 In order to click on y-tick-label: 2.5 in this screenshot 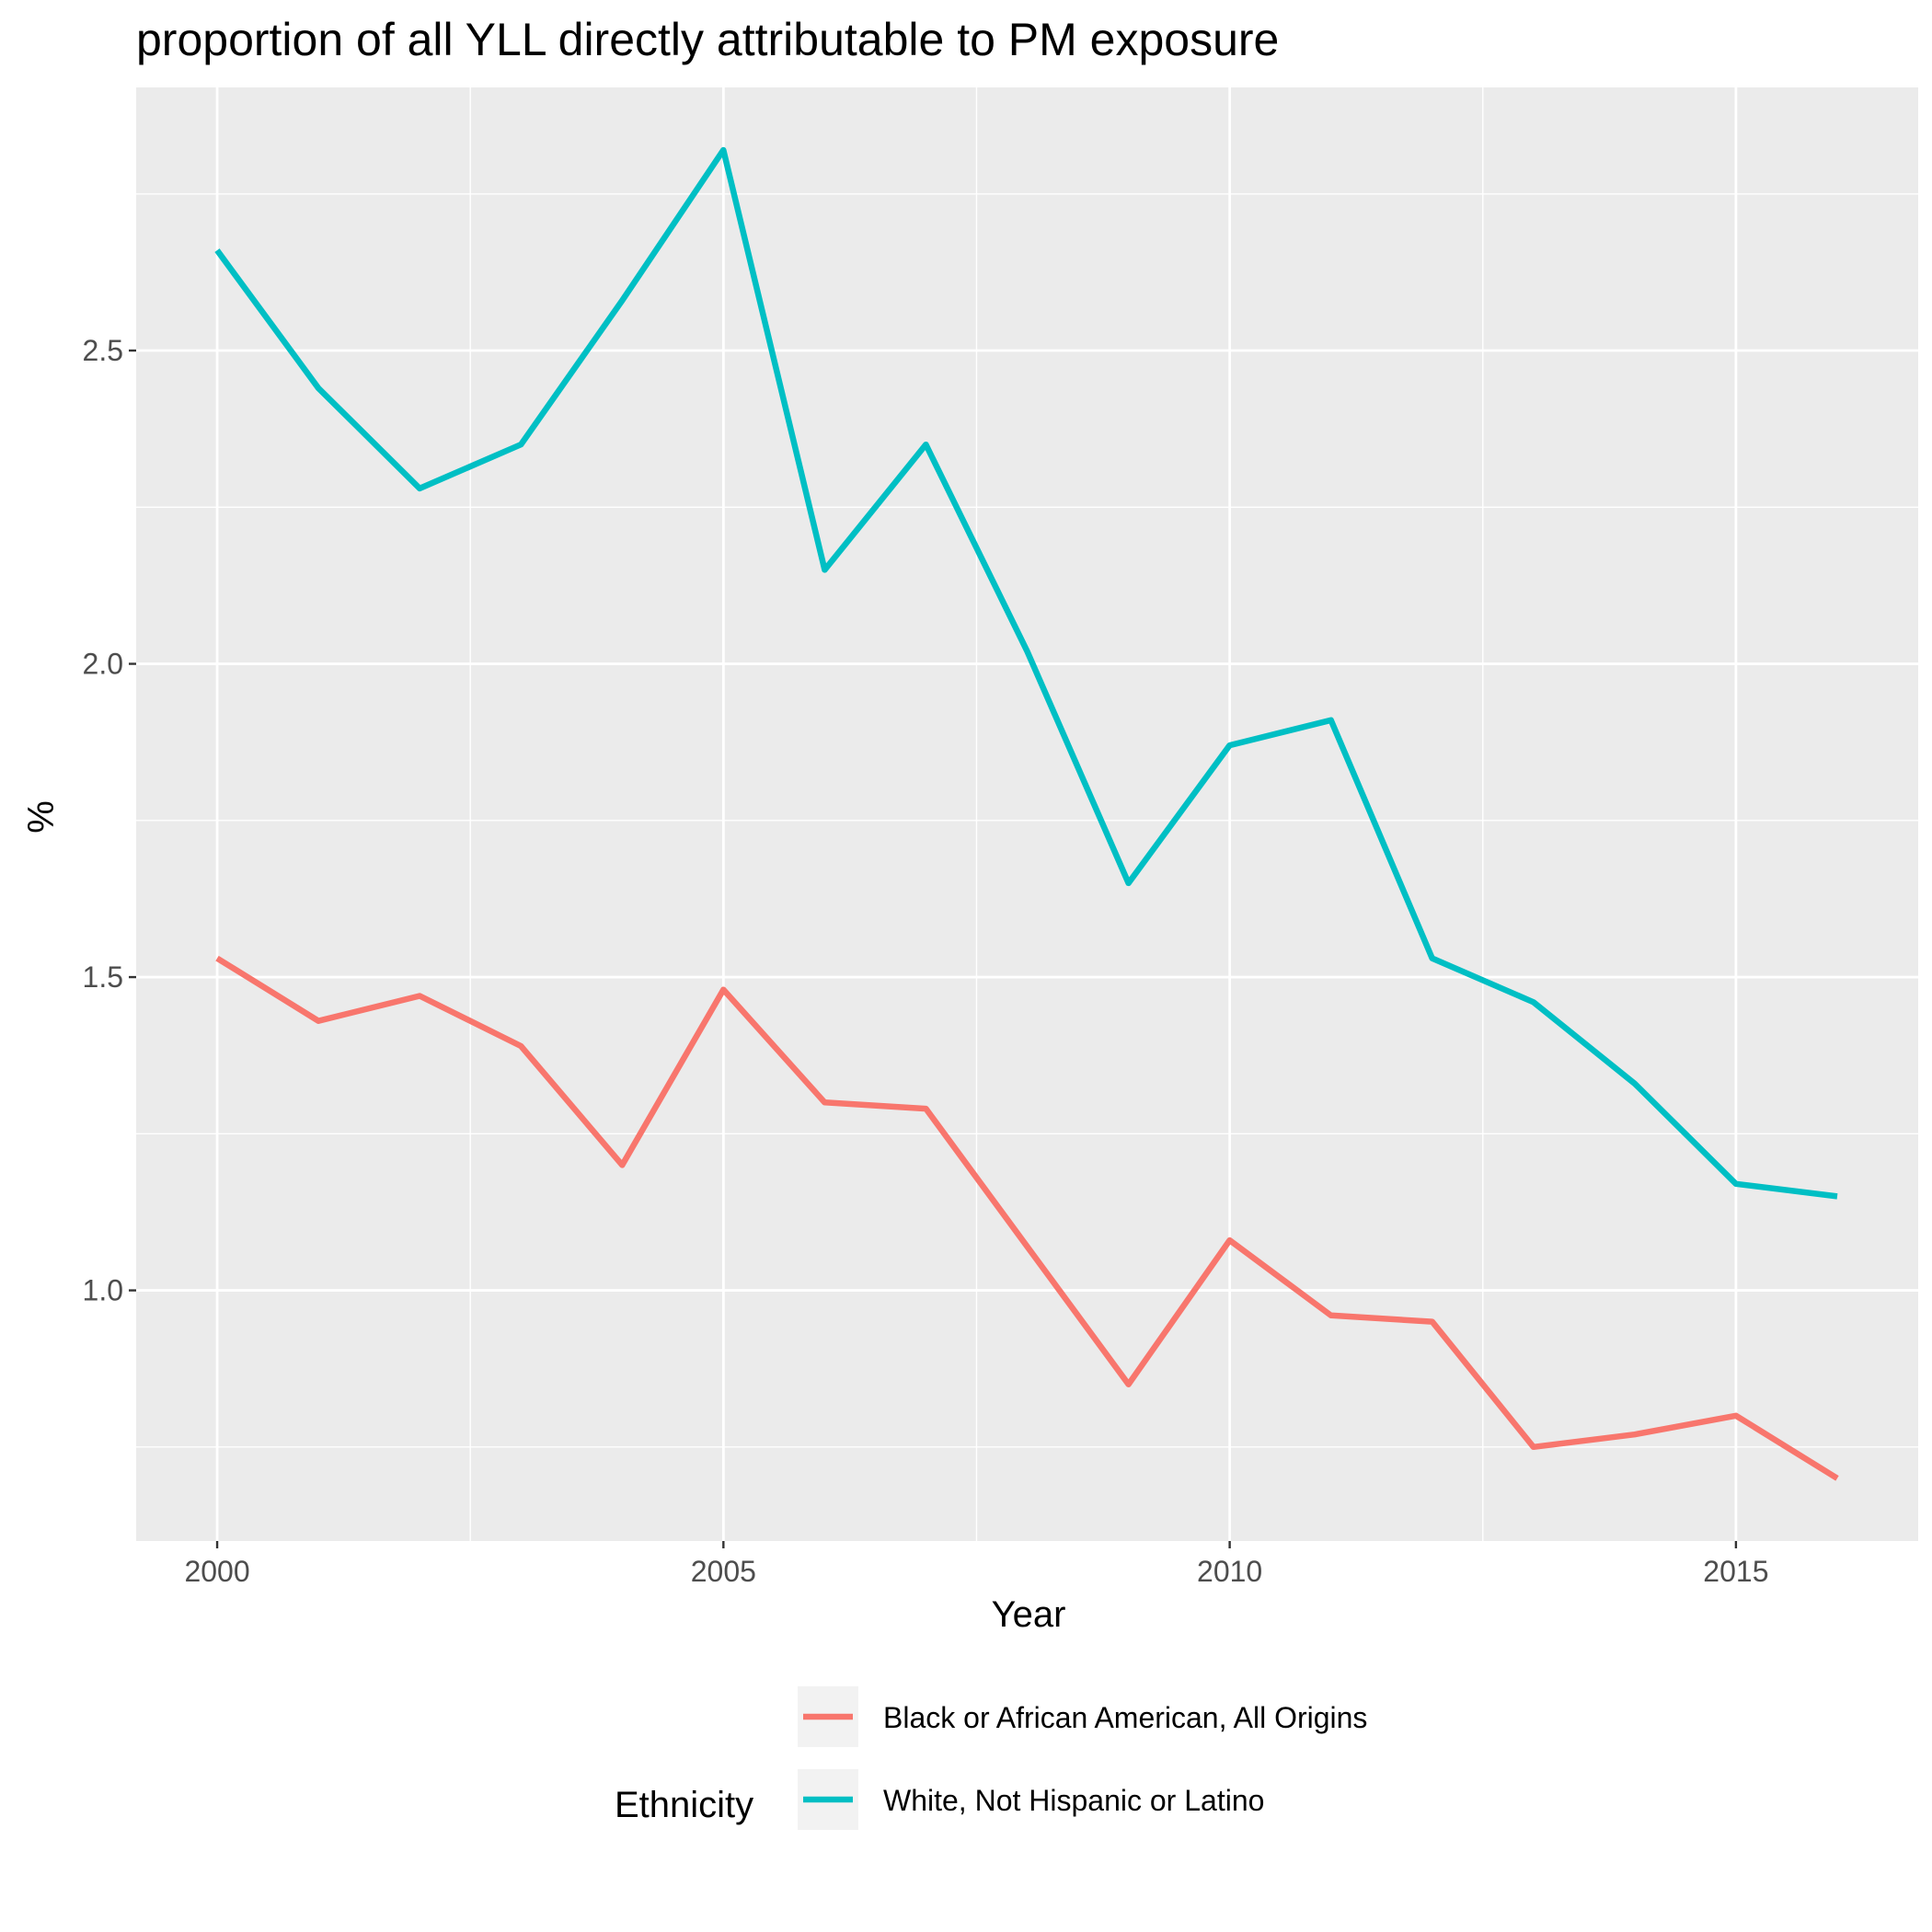, I will do `click(103, 350)`.